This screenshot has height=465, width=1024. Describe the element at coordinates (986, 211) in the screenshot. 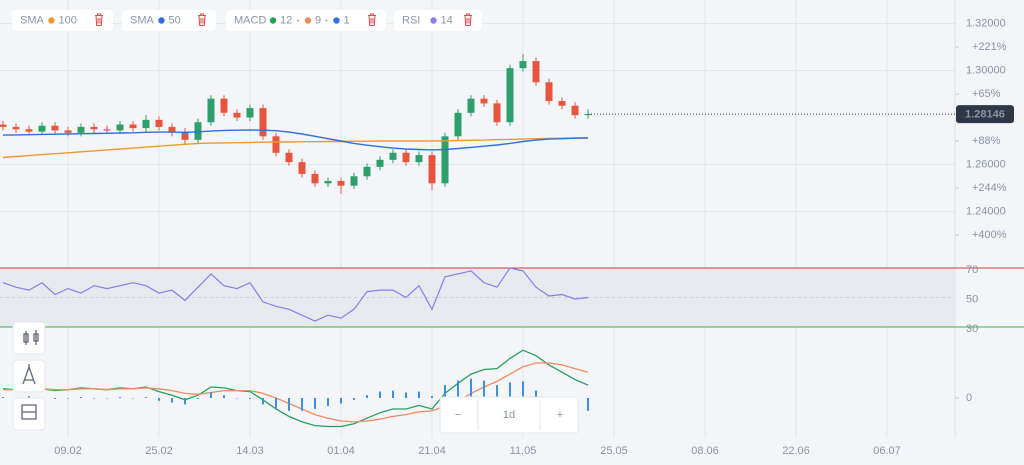

I see `y-tick-label: 1.24000` at that location.